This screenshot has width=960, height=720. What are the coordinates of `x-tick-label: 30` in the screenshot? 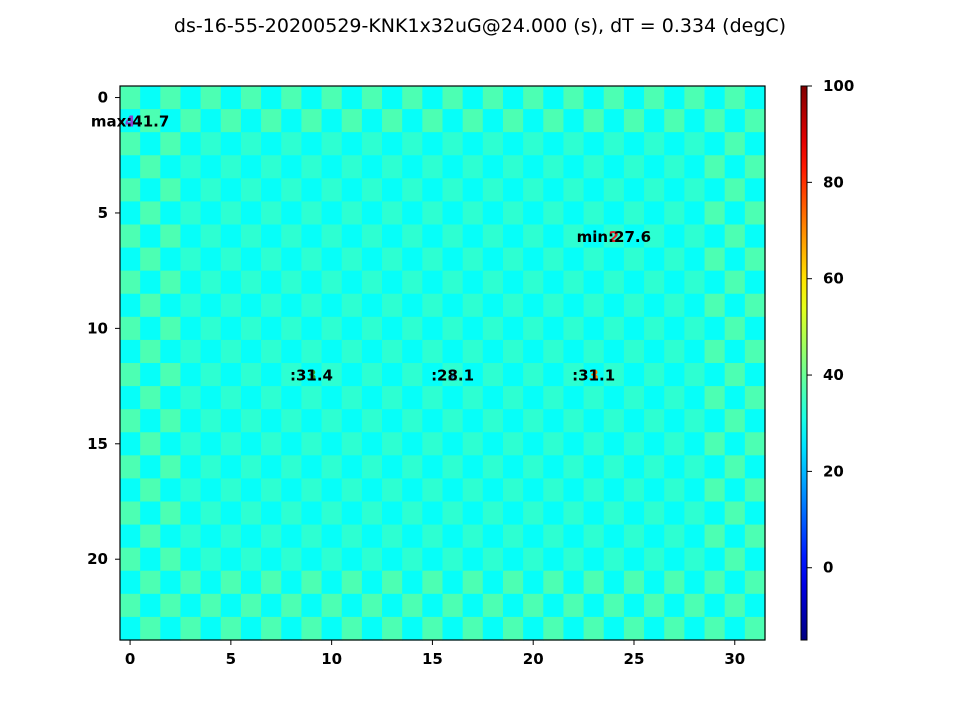 It's located at (734, 659).